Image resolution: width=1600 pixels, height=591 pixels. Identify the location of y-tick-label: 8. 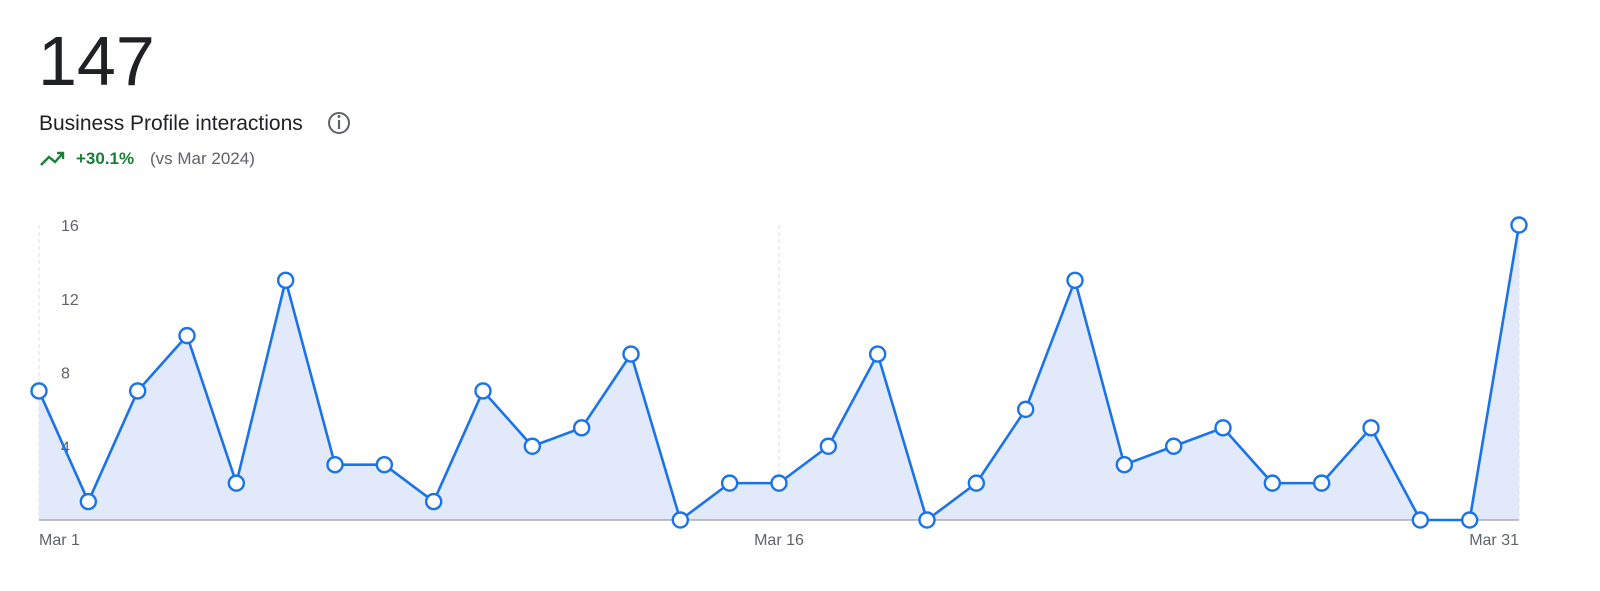
(65, 374).